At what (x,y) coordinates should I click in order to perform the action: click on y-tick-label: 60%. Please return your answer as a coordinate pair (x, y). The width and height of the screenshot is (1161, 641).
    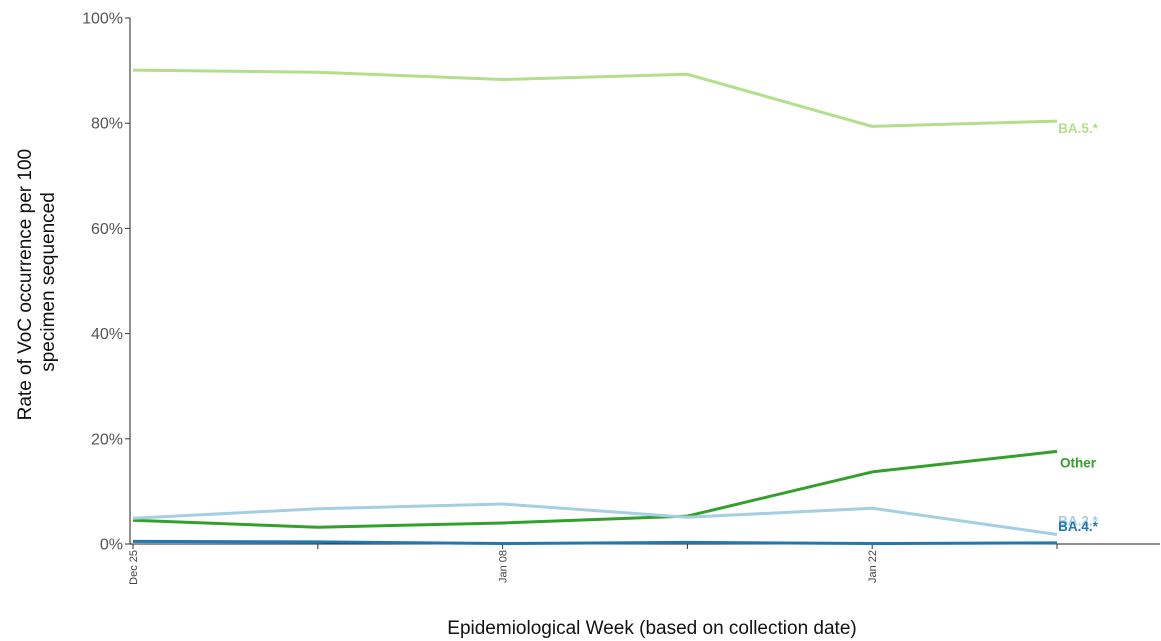
    Looking at the image, I should click on (107, 229).